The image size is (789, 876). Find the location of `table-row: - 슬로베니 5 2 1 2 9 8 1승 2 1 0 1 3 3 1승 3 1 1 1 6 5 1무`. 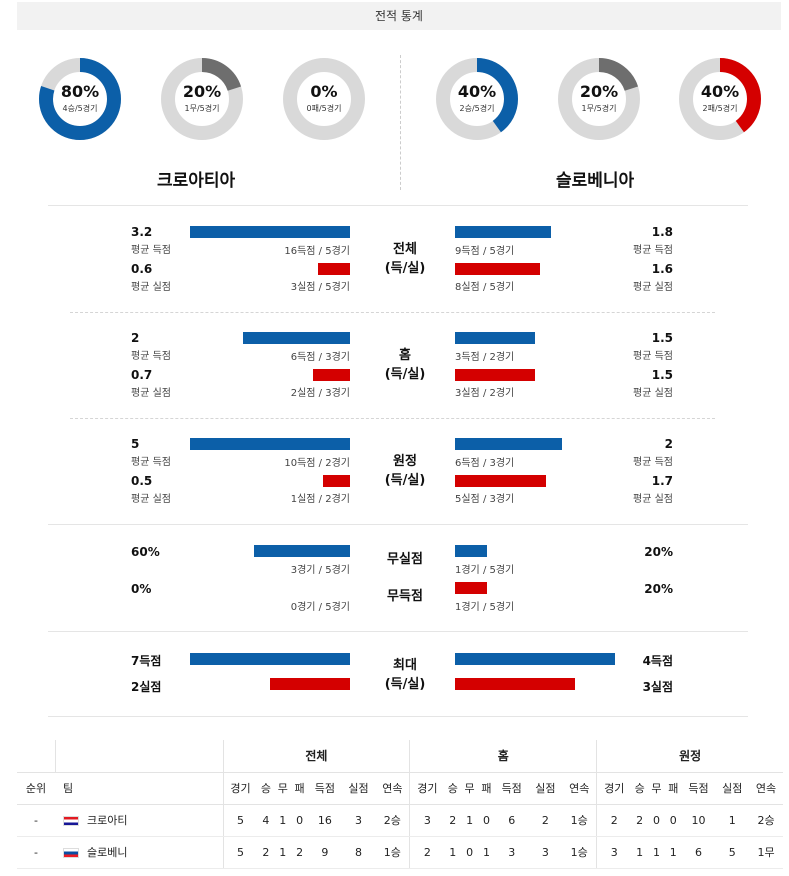

table-row: - 슬로베니 5 2 1 2 9 8 1승 2 1 0 1 3 3 1승 3 1 1 1 6 5 1무 is located at coordinates (400, 852).